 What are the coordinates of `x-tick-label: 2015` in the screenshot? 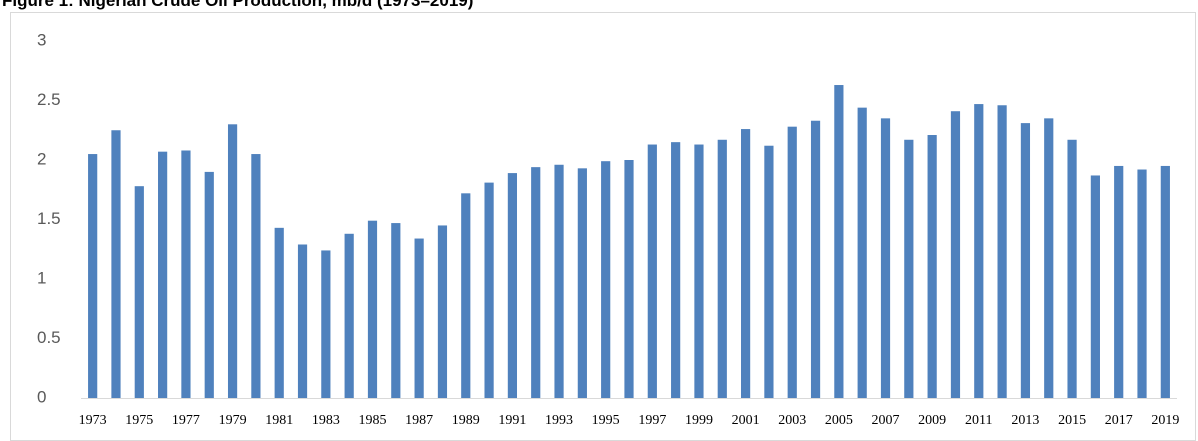 It's located at (1072, 420).